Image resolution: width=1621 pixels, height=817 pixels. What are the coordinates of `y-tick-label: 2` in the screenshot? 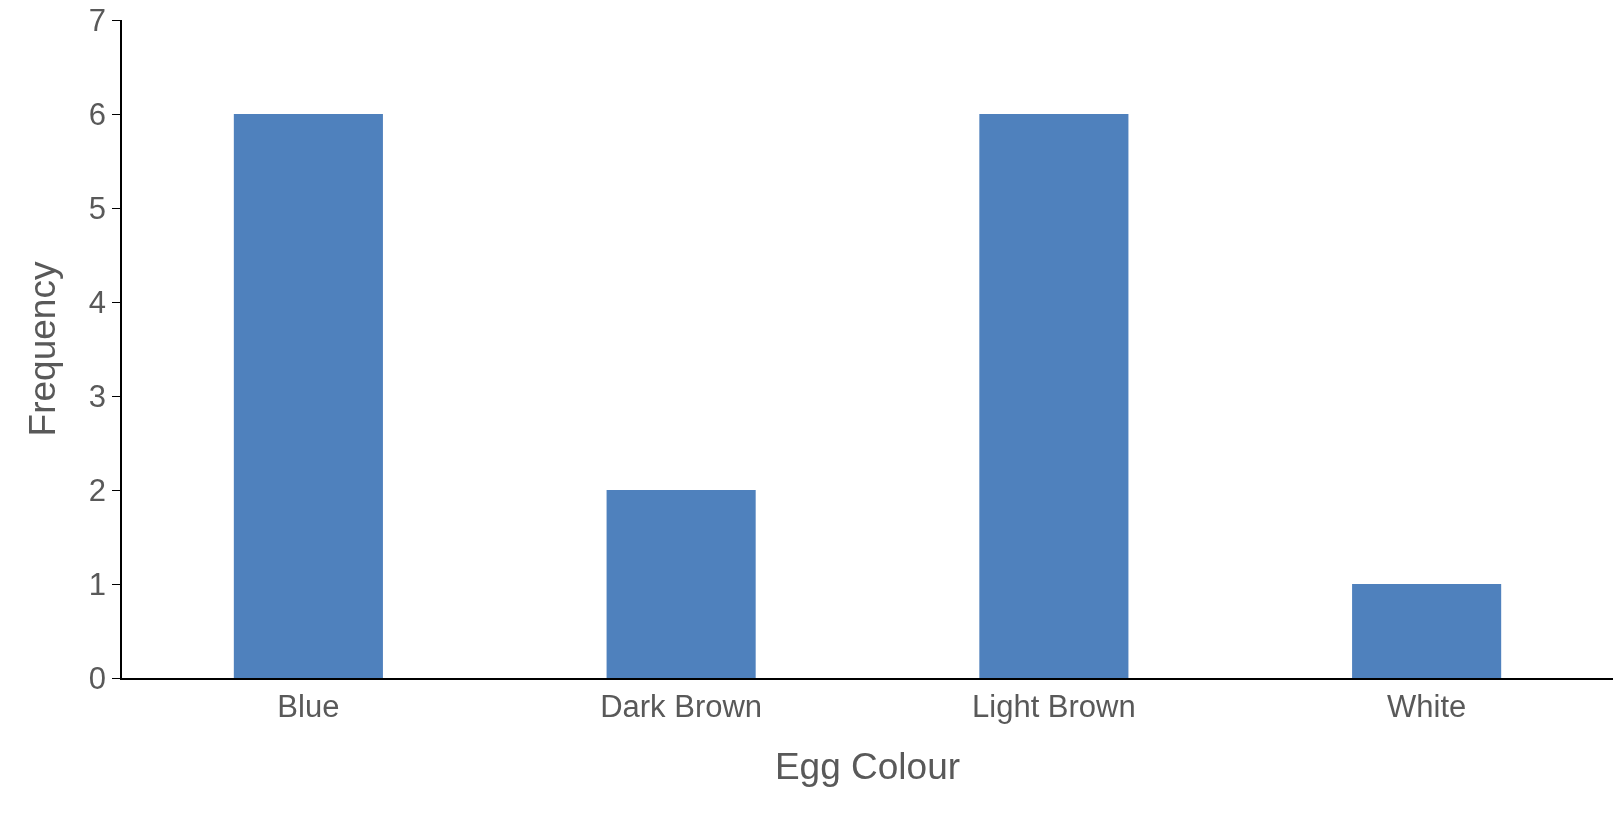 It's located at (97, 490).